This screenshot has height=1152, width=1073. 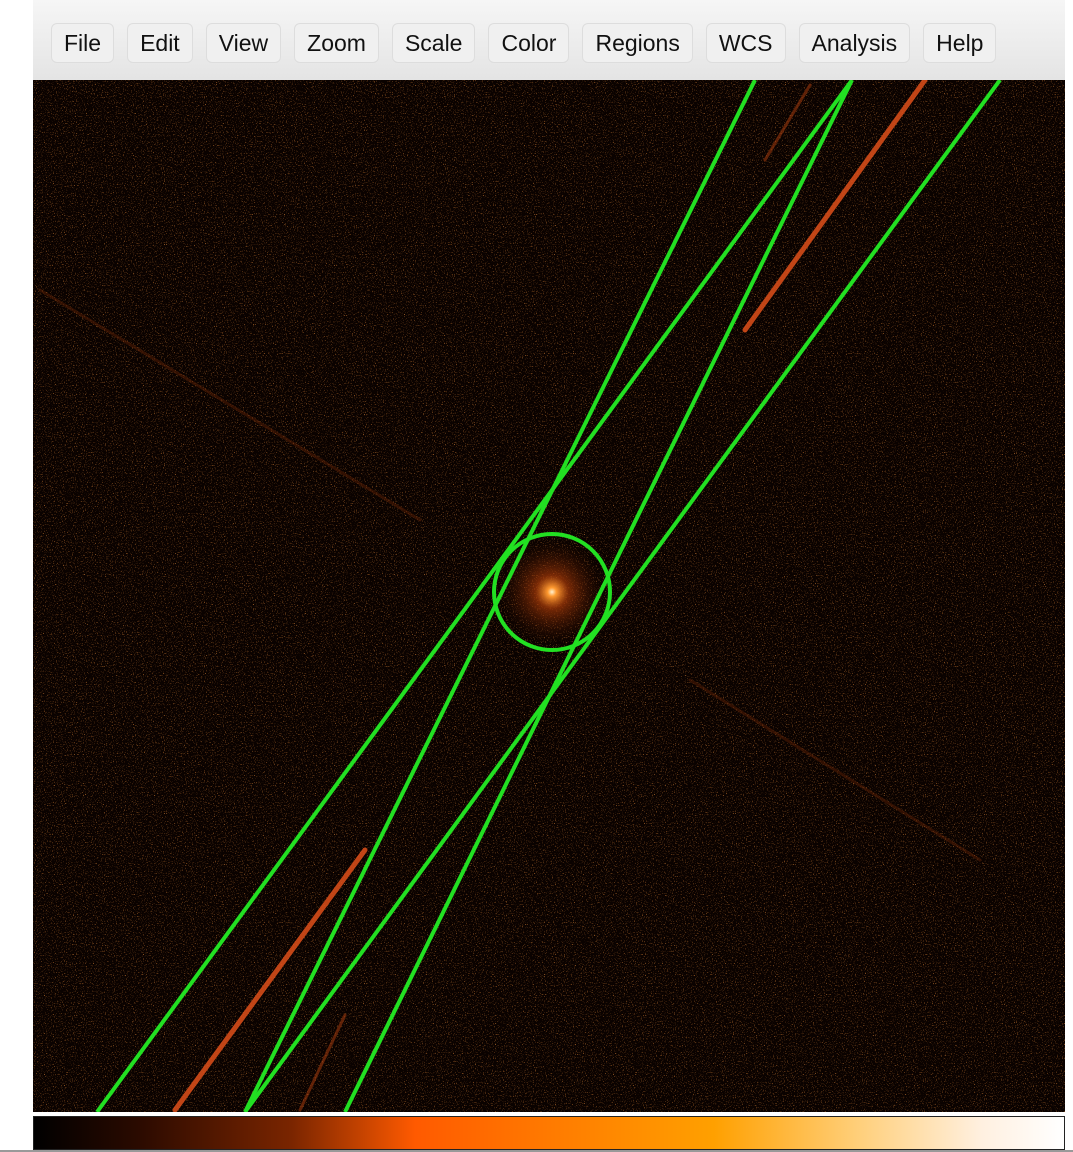 I want to click on menu-button: View, so click(x=243, y=43).